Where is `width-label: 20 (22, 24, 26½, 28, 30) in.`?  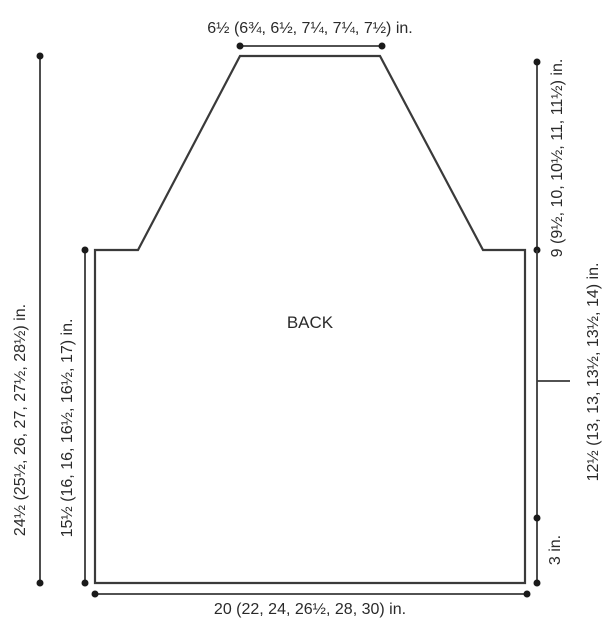 width-label: 20 (22, 24, 26½, 28, 30) in. is located at coordinates (310, 609).